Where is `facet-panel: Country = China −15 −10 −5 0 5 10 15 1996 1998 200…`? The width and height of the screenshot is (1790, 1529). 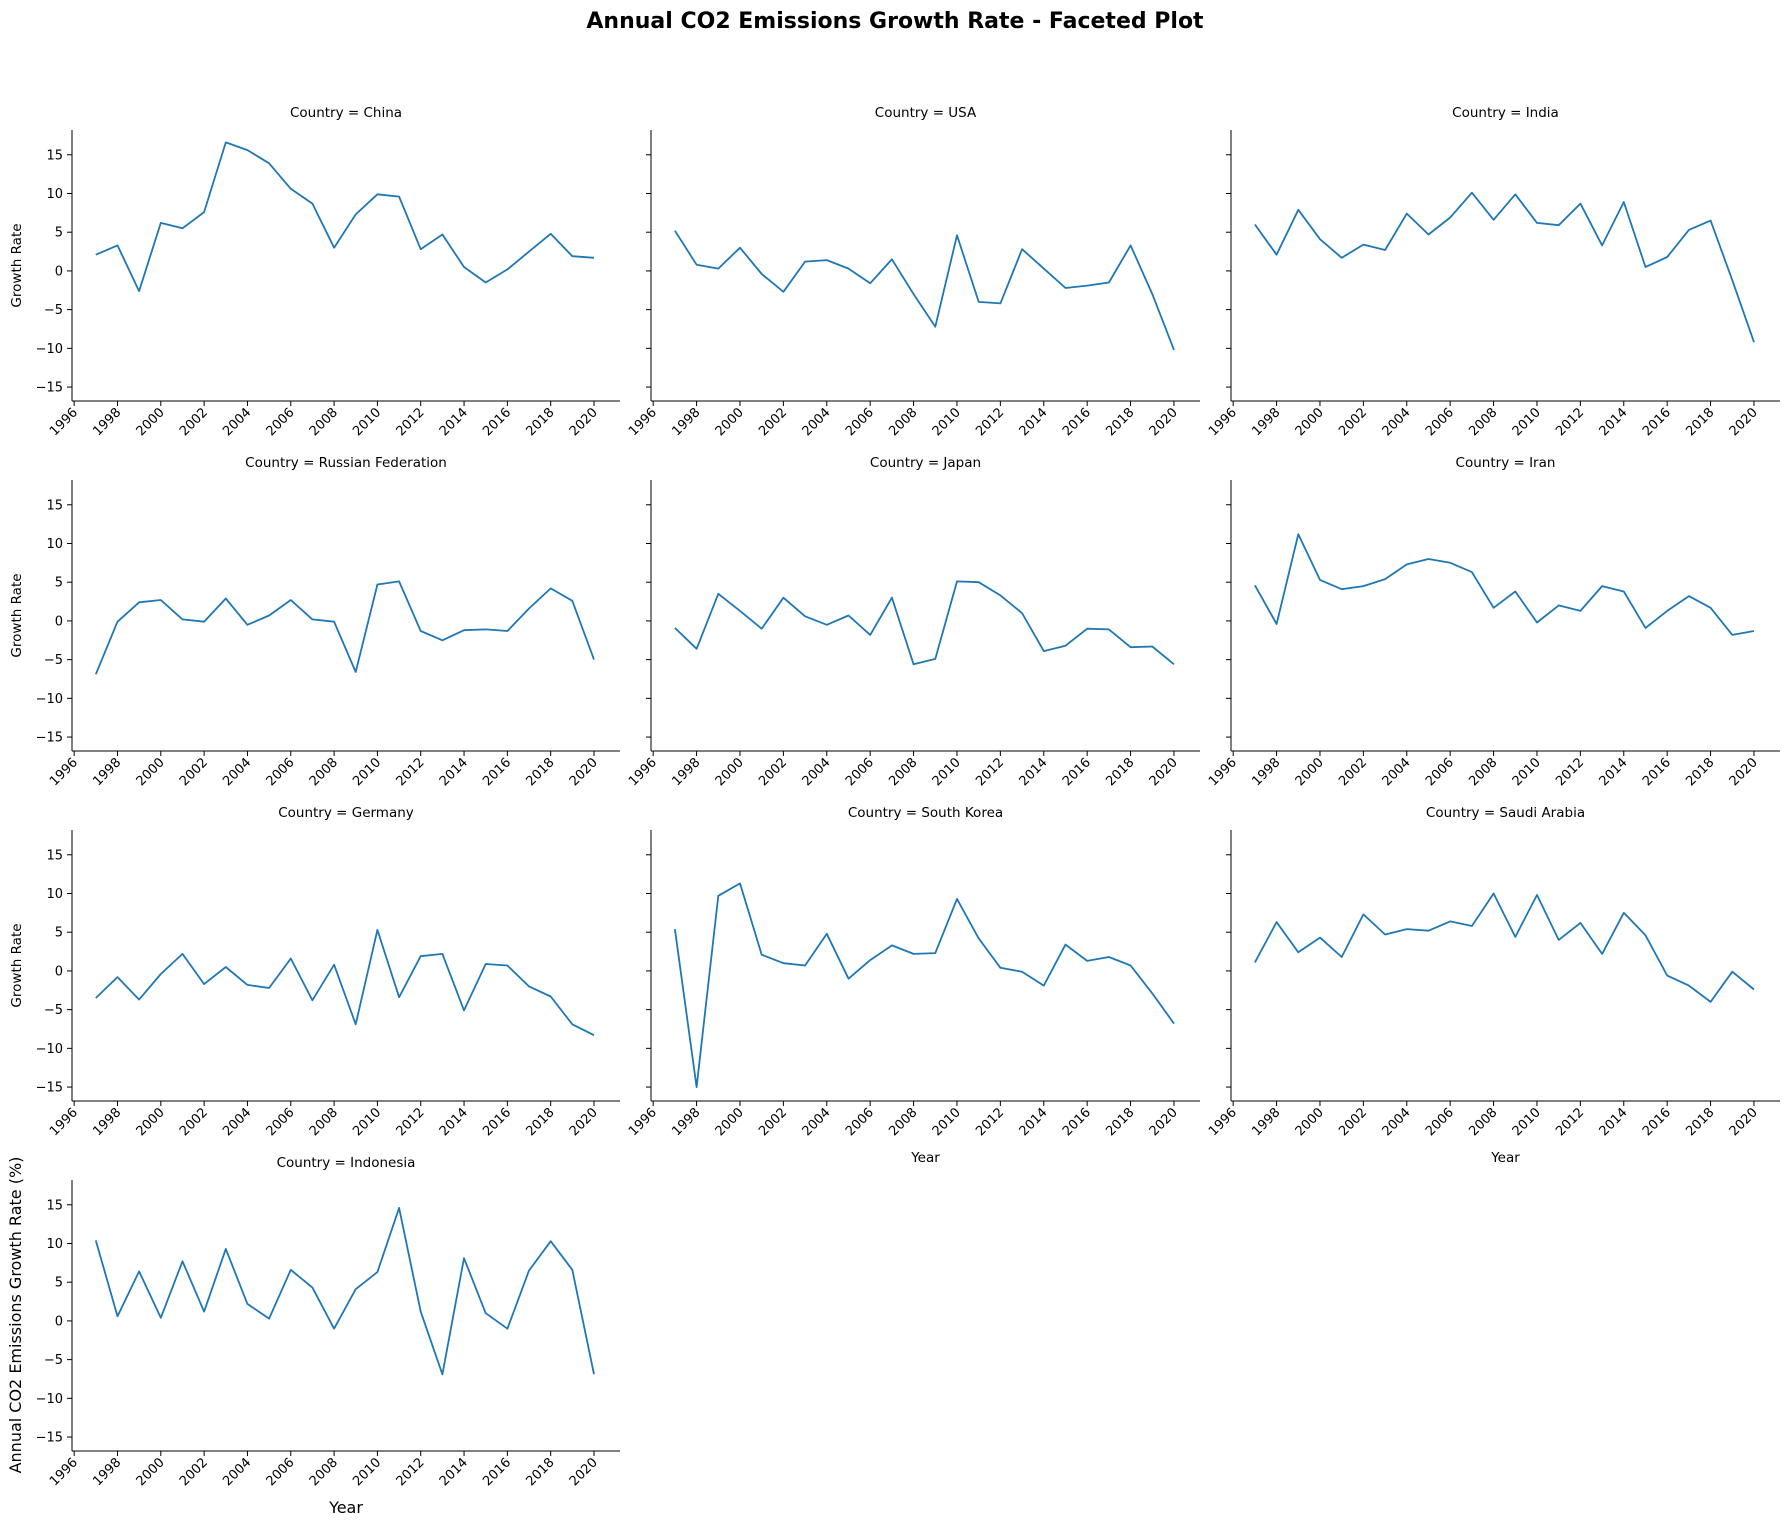 facet-panel: Country = China −15 −10 −5 0 5 10 15 1996 1998 200… is located at coordinates (314, 272).